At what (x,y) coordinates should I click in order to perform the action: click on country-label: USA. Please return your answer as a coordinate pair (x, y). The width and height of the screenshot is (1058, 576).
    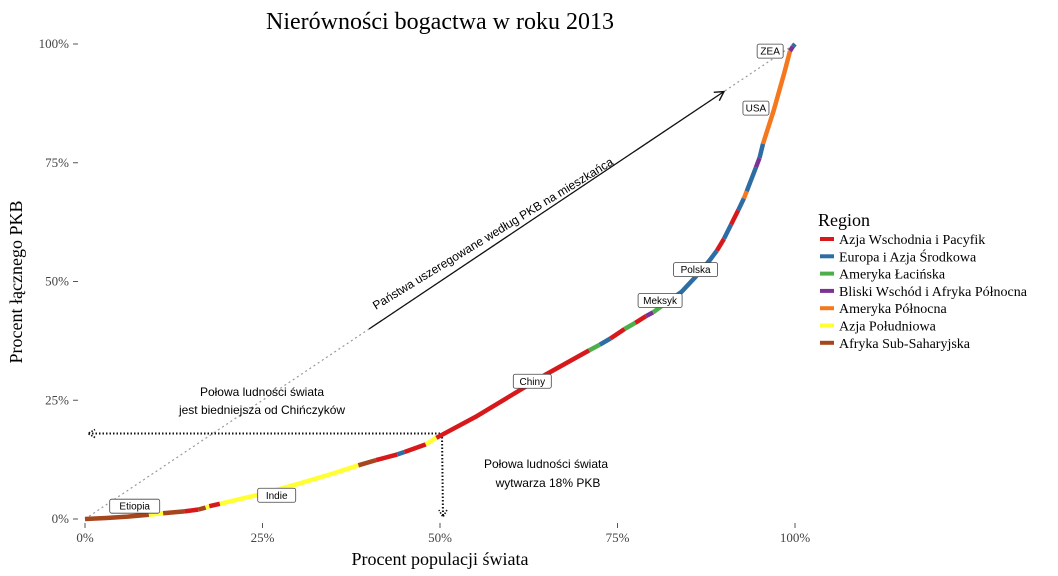
    Looking at the image, I should click on (756, 108).